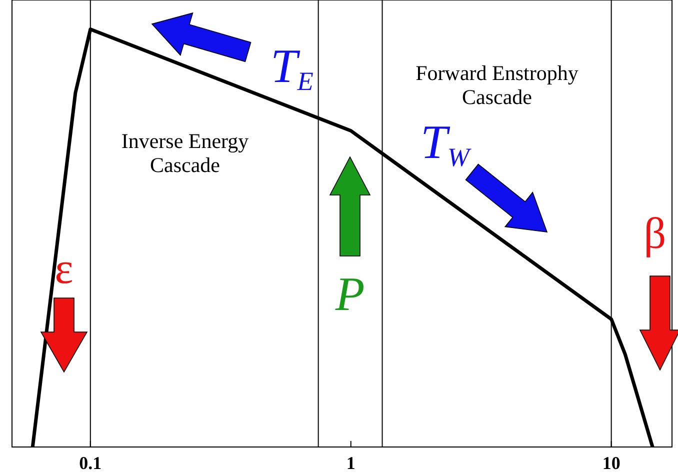  Describe the element at coordinates (90, 463) in the screenshot. I see `x-tick-label: 0.1` at that location.